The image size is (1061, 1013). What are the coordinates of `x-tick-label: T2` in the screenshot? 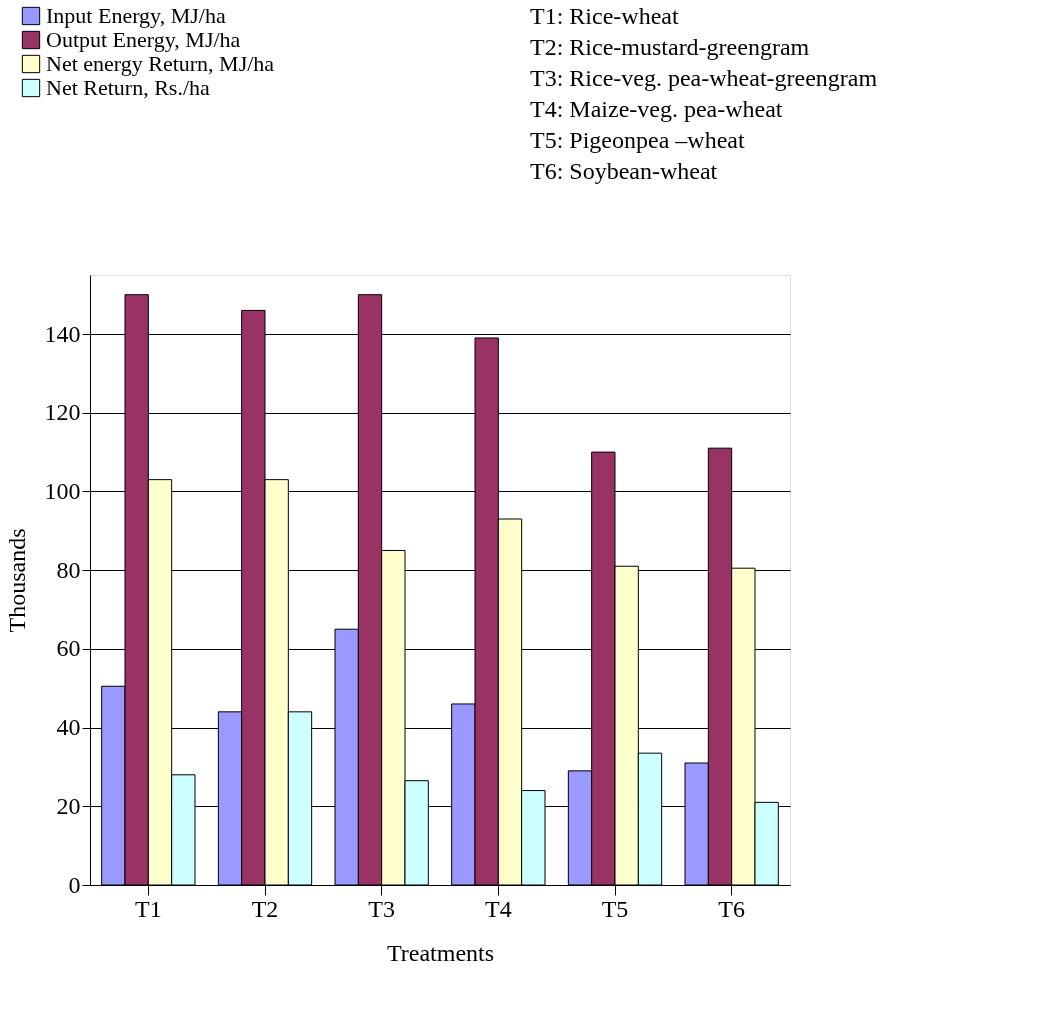 It's located at (265, 908).